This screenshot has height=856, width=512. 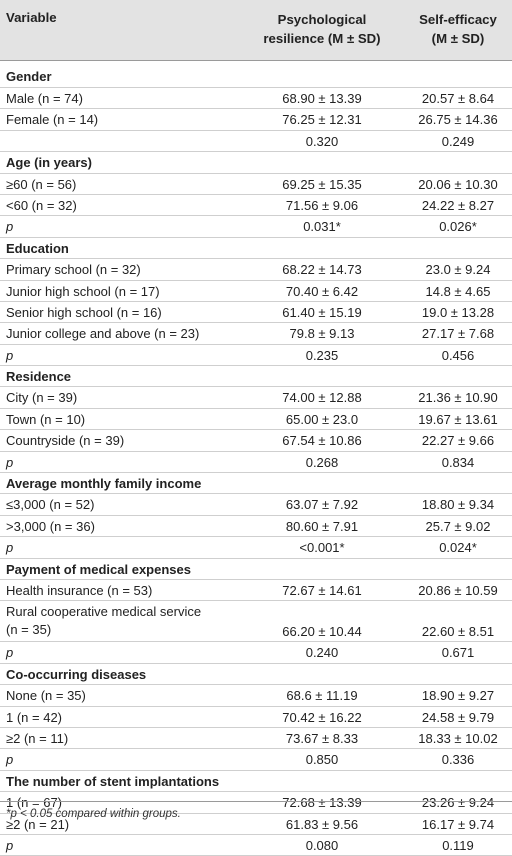 I want to click on resilience-value: 61.40 ± 15.19, so click(x=322, y=312).